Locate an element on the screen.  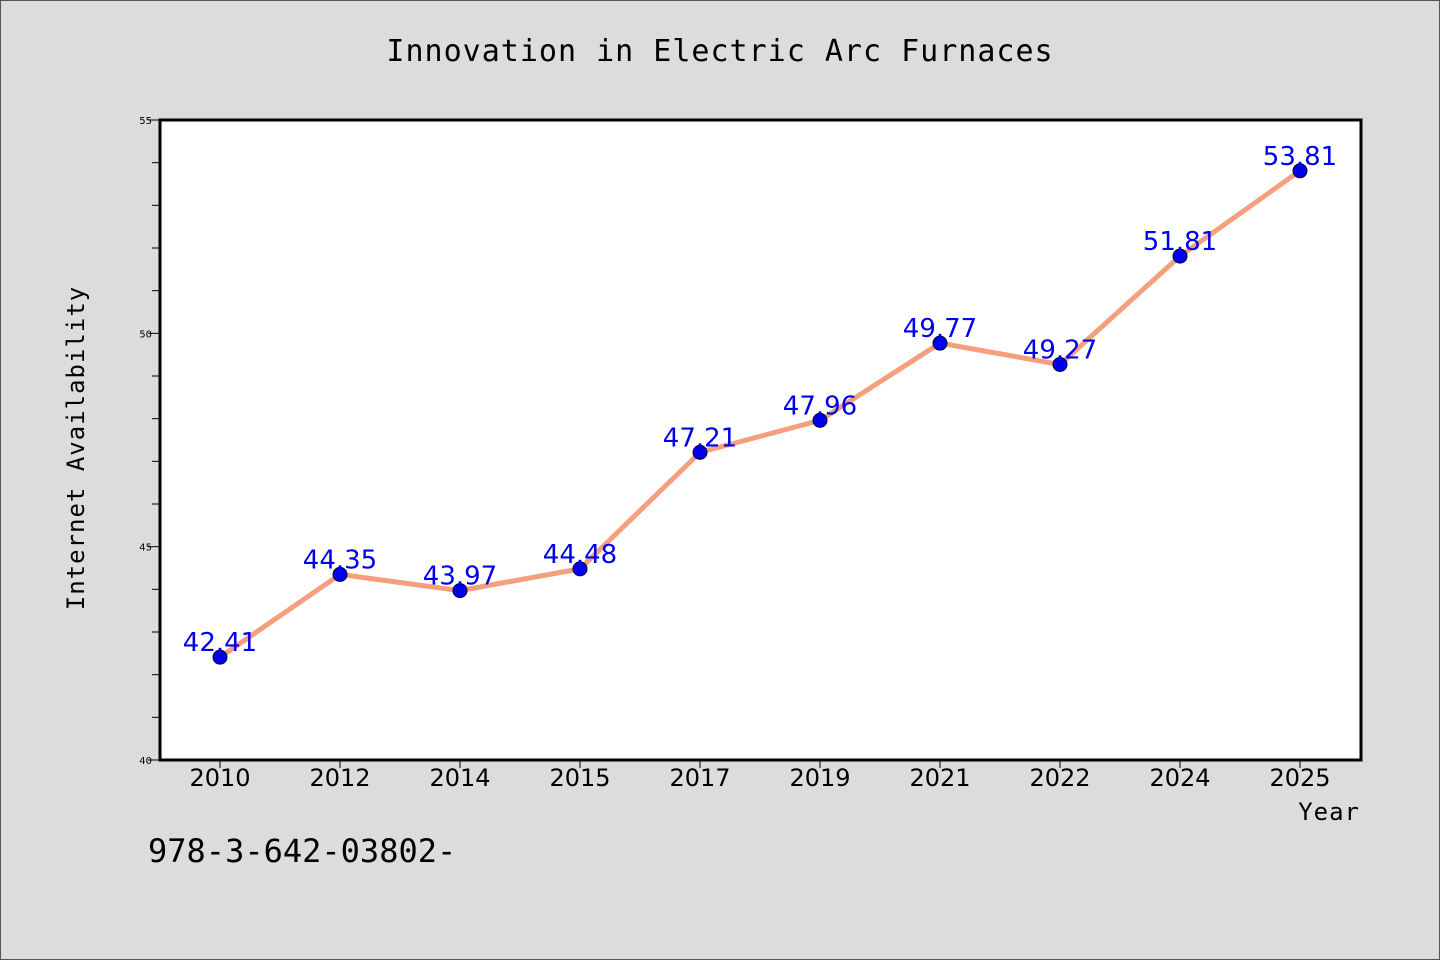
data-label: 53.81 is located at coordinates (1300, 157).